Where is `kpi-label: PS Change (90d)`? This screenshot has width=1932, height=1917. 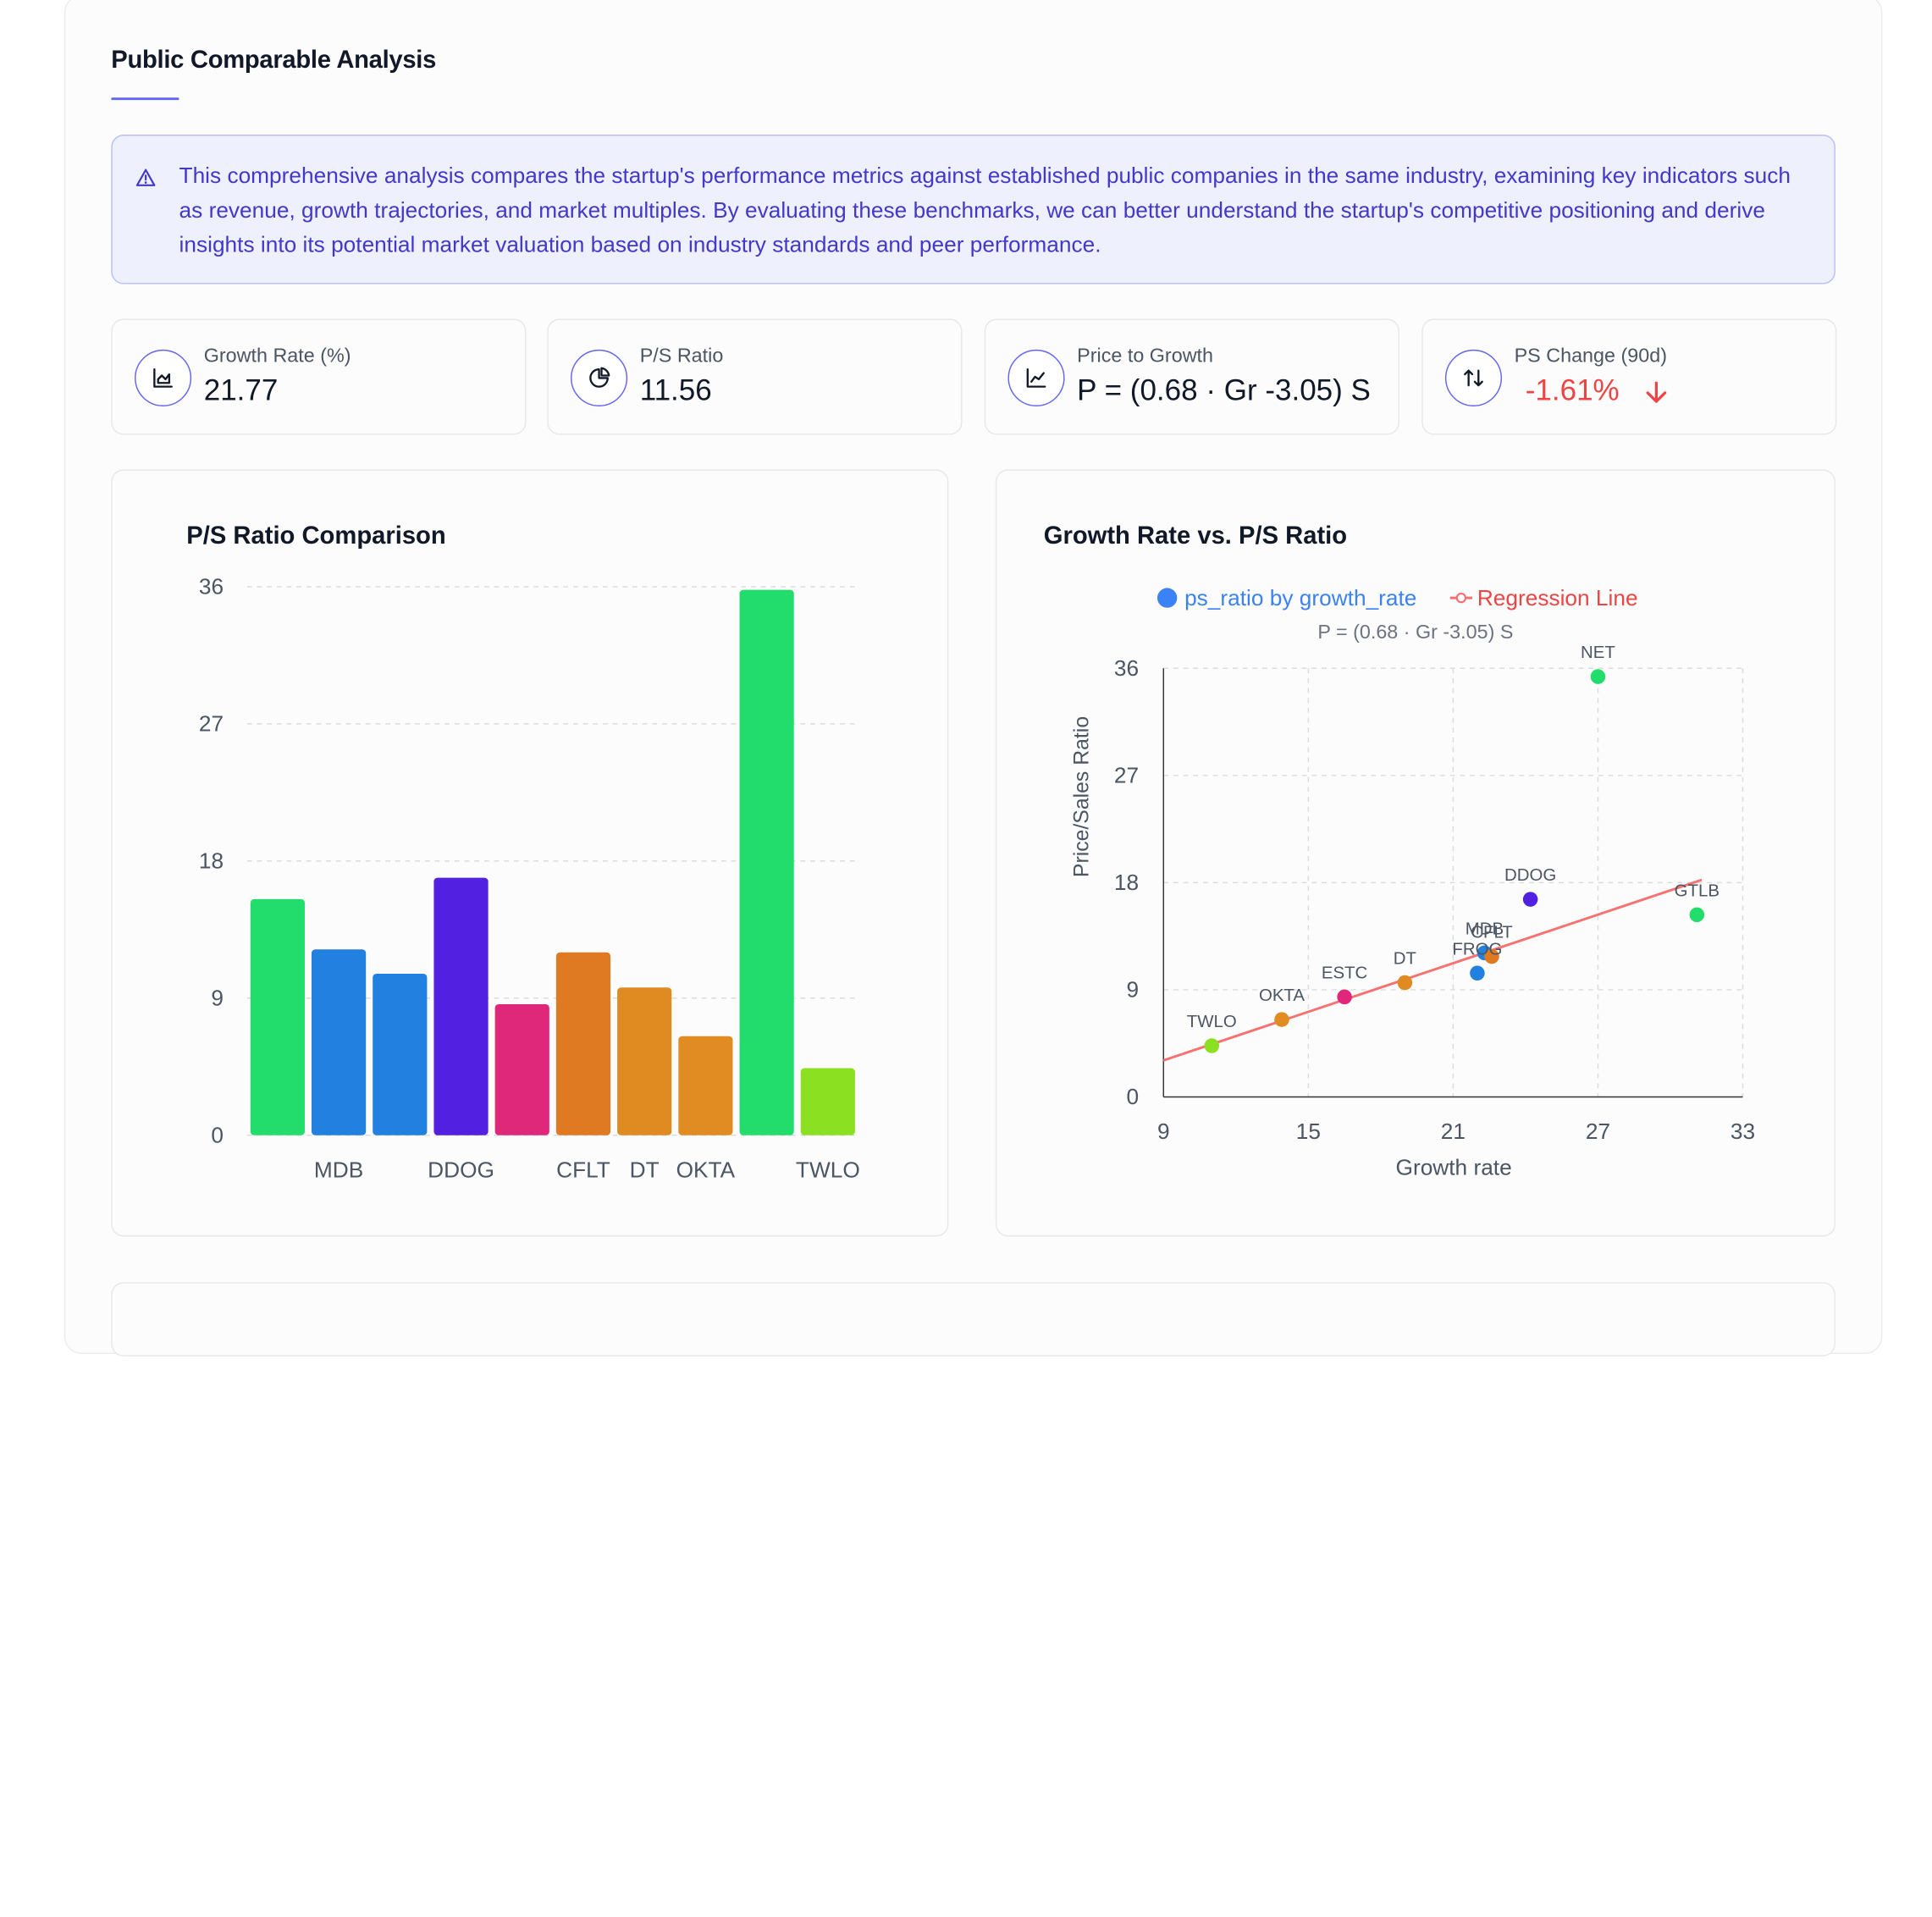 kpi-label: PS Change (90d) is located at coordinates (1590, 356).